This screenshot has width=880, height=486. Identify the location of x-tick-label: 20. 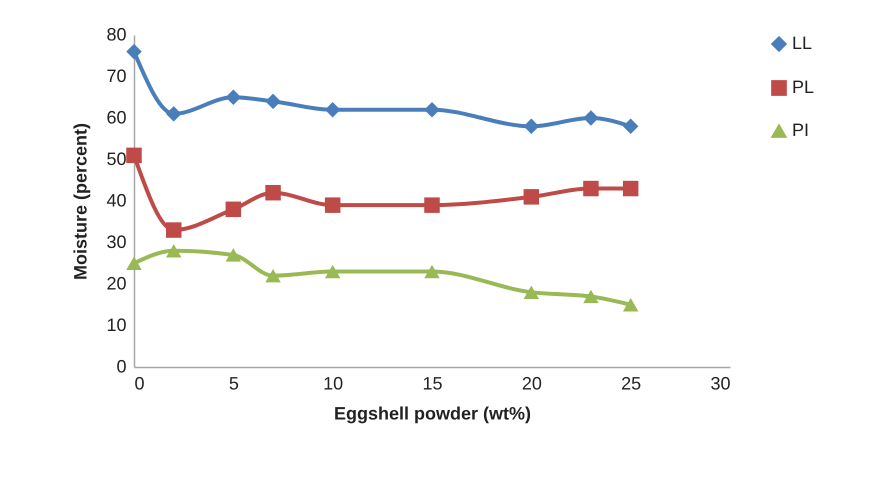
(532, 384).